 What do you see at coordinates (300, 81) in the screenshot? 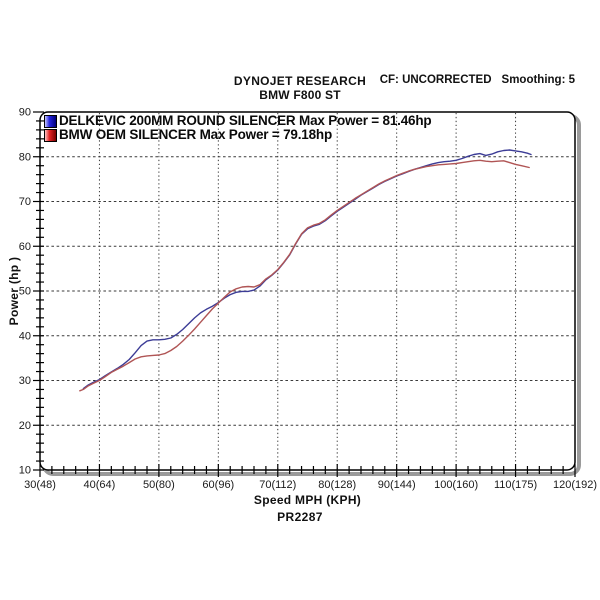
I see `report-title: DYNOJET RESEARCH` at bounding box center [300, 81].